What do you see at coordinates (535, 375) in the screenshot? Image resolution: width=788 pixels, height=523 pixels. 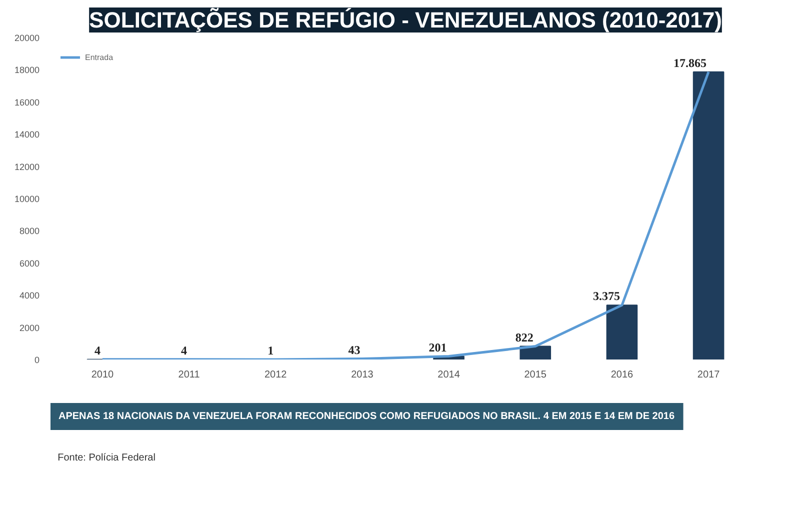 I see `x-tick-label: 2015` at bounding box center [535, 375].